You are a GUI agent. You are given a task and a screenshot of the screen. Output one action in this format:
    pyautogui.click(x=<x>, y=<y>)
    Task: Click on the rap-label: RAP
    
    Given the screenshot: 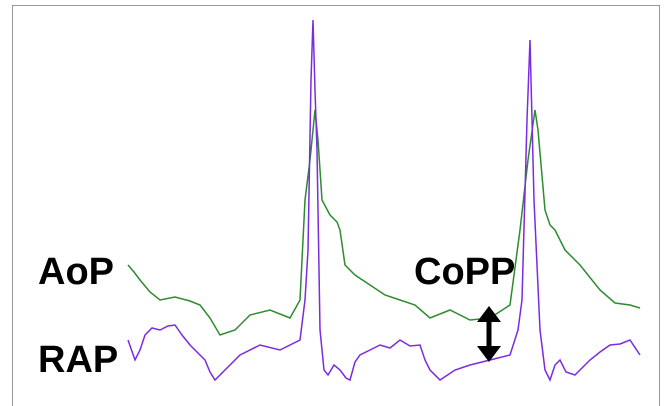 What is the action you would take?
    pyautogui.click(x=78, y=360)
    